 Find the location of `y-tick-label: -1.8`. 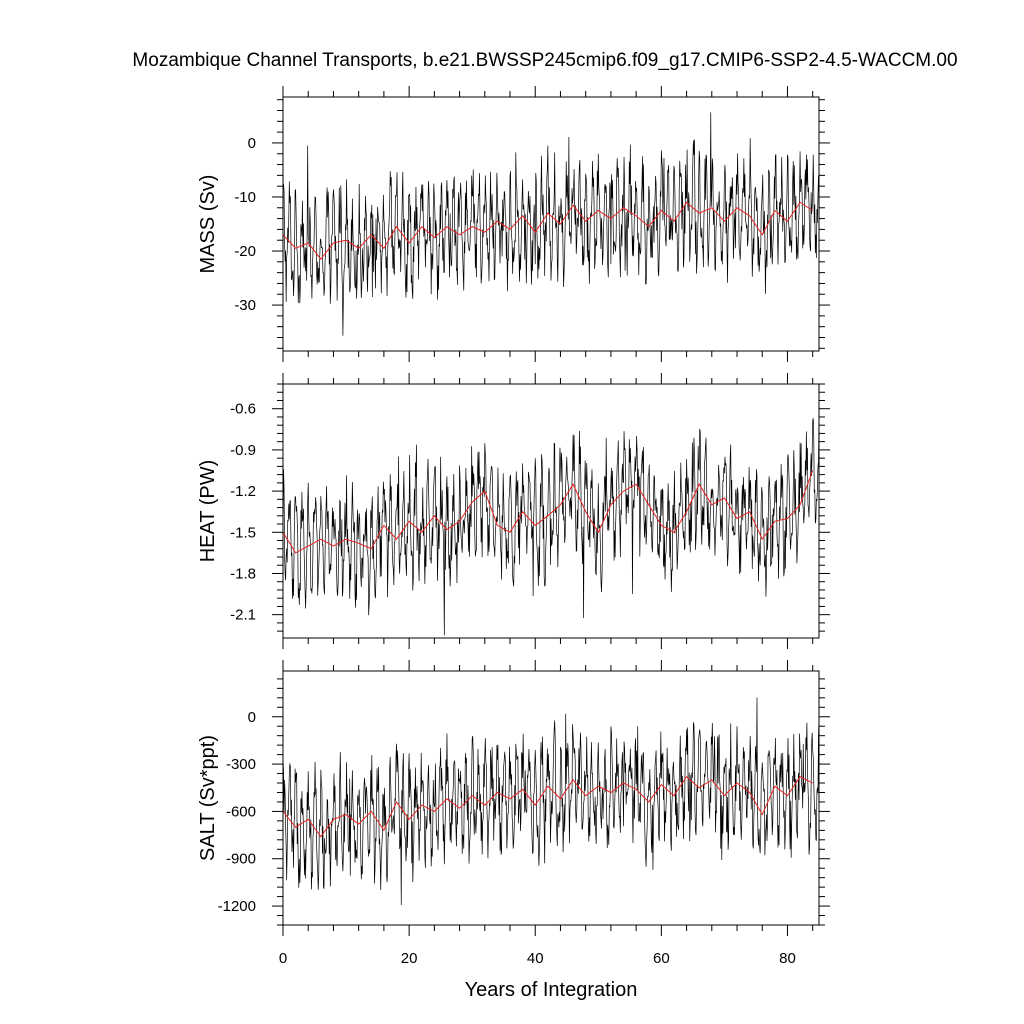

y-tick-label: -1.8 is located at coordinates (243, 573).